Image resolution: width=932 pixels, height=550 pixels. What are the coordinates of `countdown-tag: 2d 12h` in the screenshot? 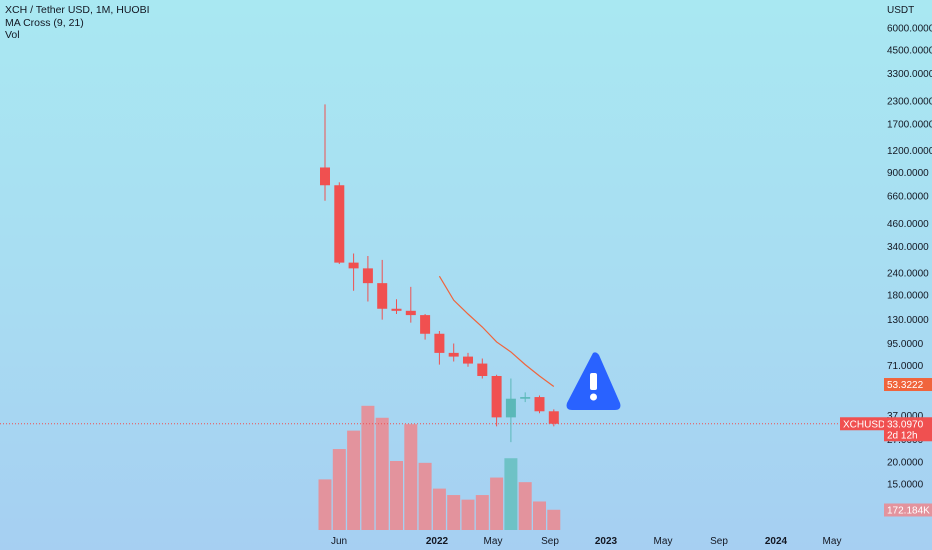 It's located at (902, 435).